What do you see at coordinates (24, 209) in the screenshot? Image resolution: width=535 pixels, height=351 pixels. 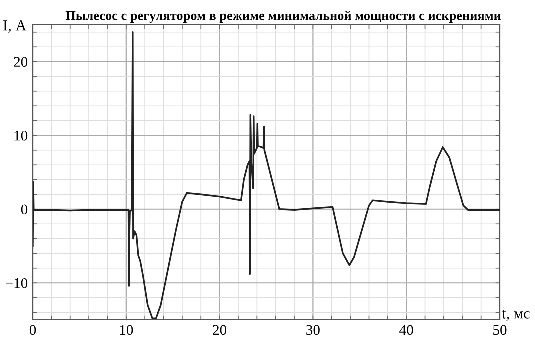 I see `y-tick-label: 0` at bounding box center [24, 209].